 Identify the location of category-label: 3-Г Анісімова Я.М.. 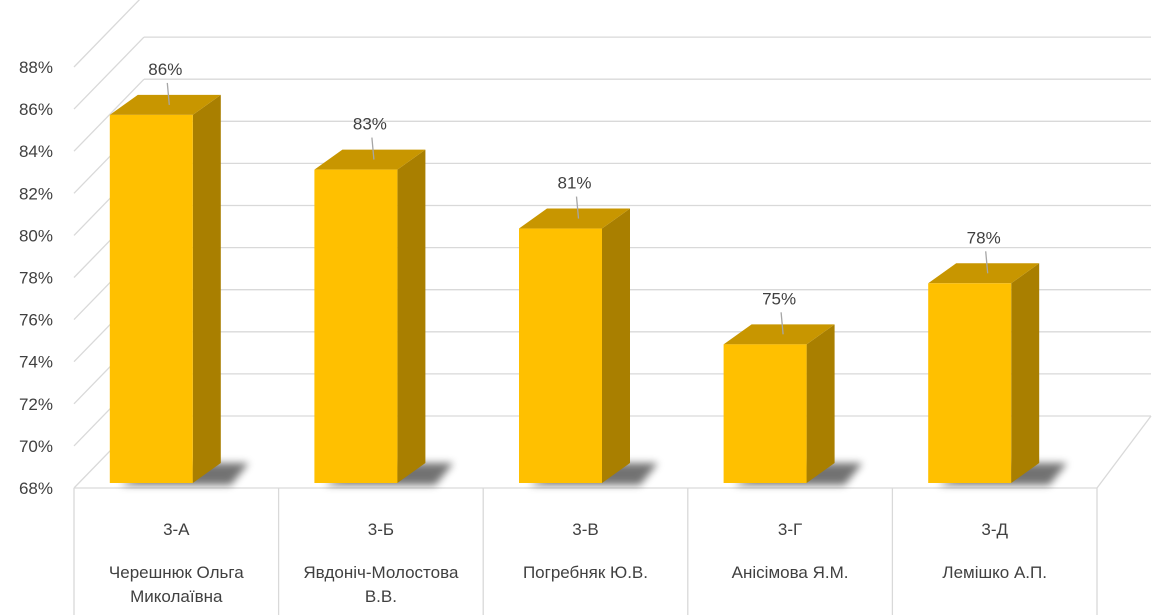
(790, 551).